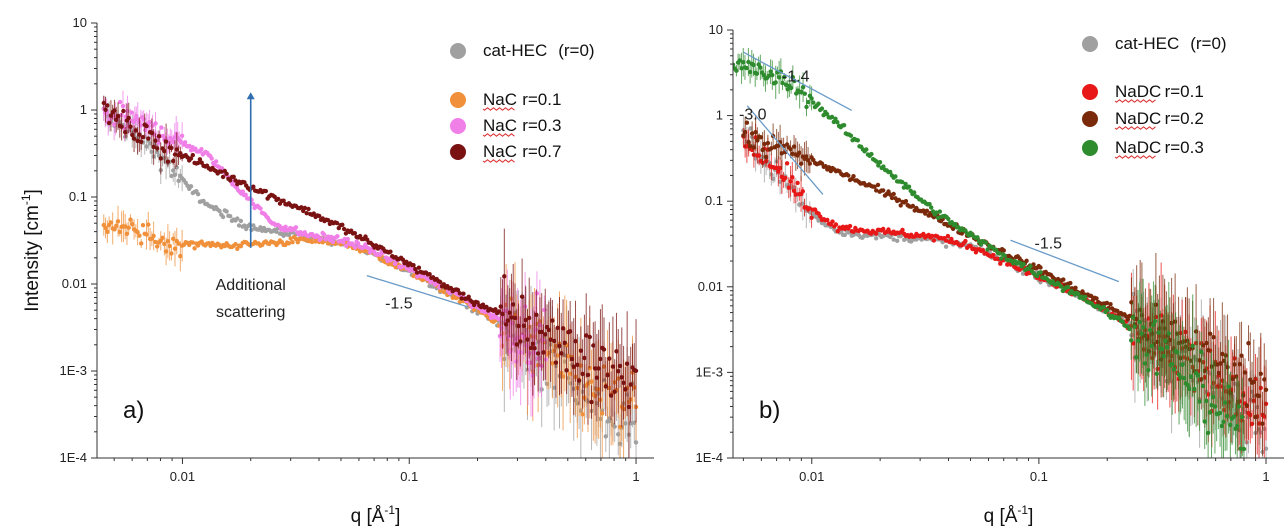 The height and width of the screenshot is (529, 1284). Describe the element at coordinates (1049, 244) in the screenshot. I see `annotation-2: -1.5` at that location.